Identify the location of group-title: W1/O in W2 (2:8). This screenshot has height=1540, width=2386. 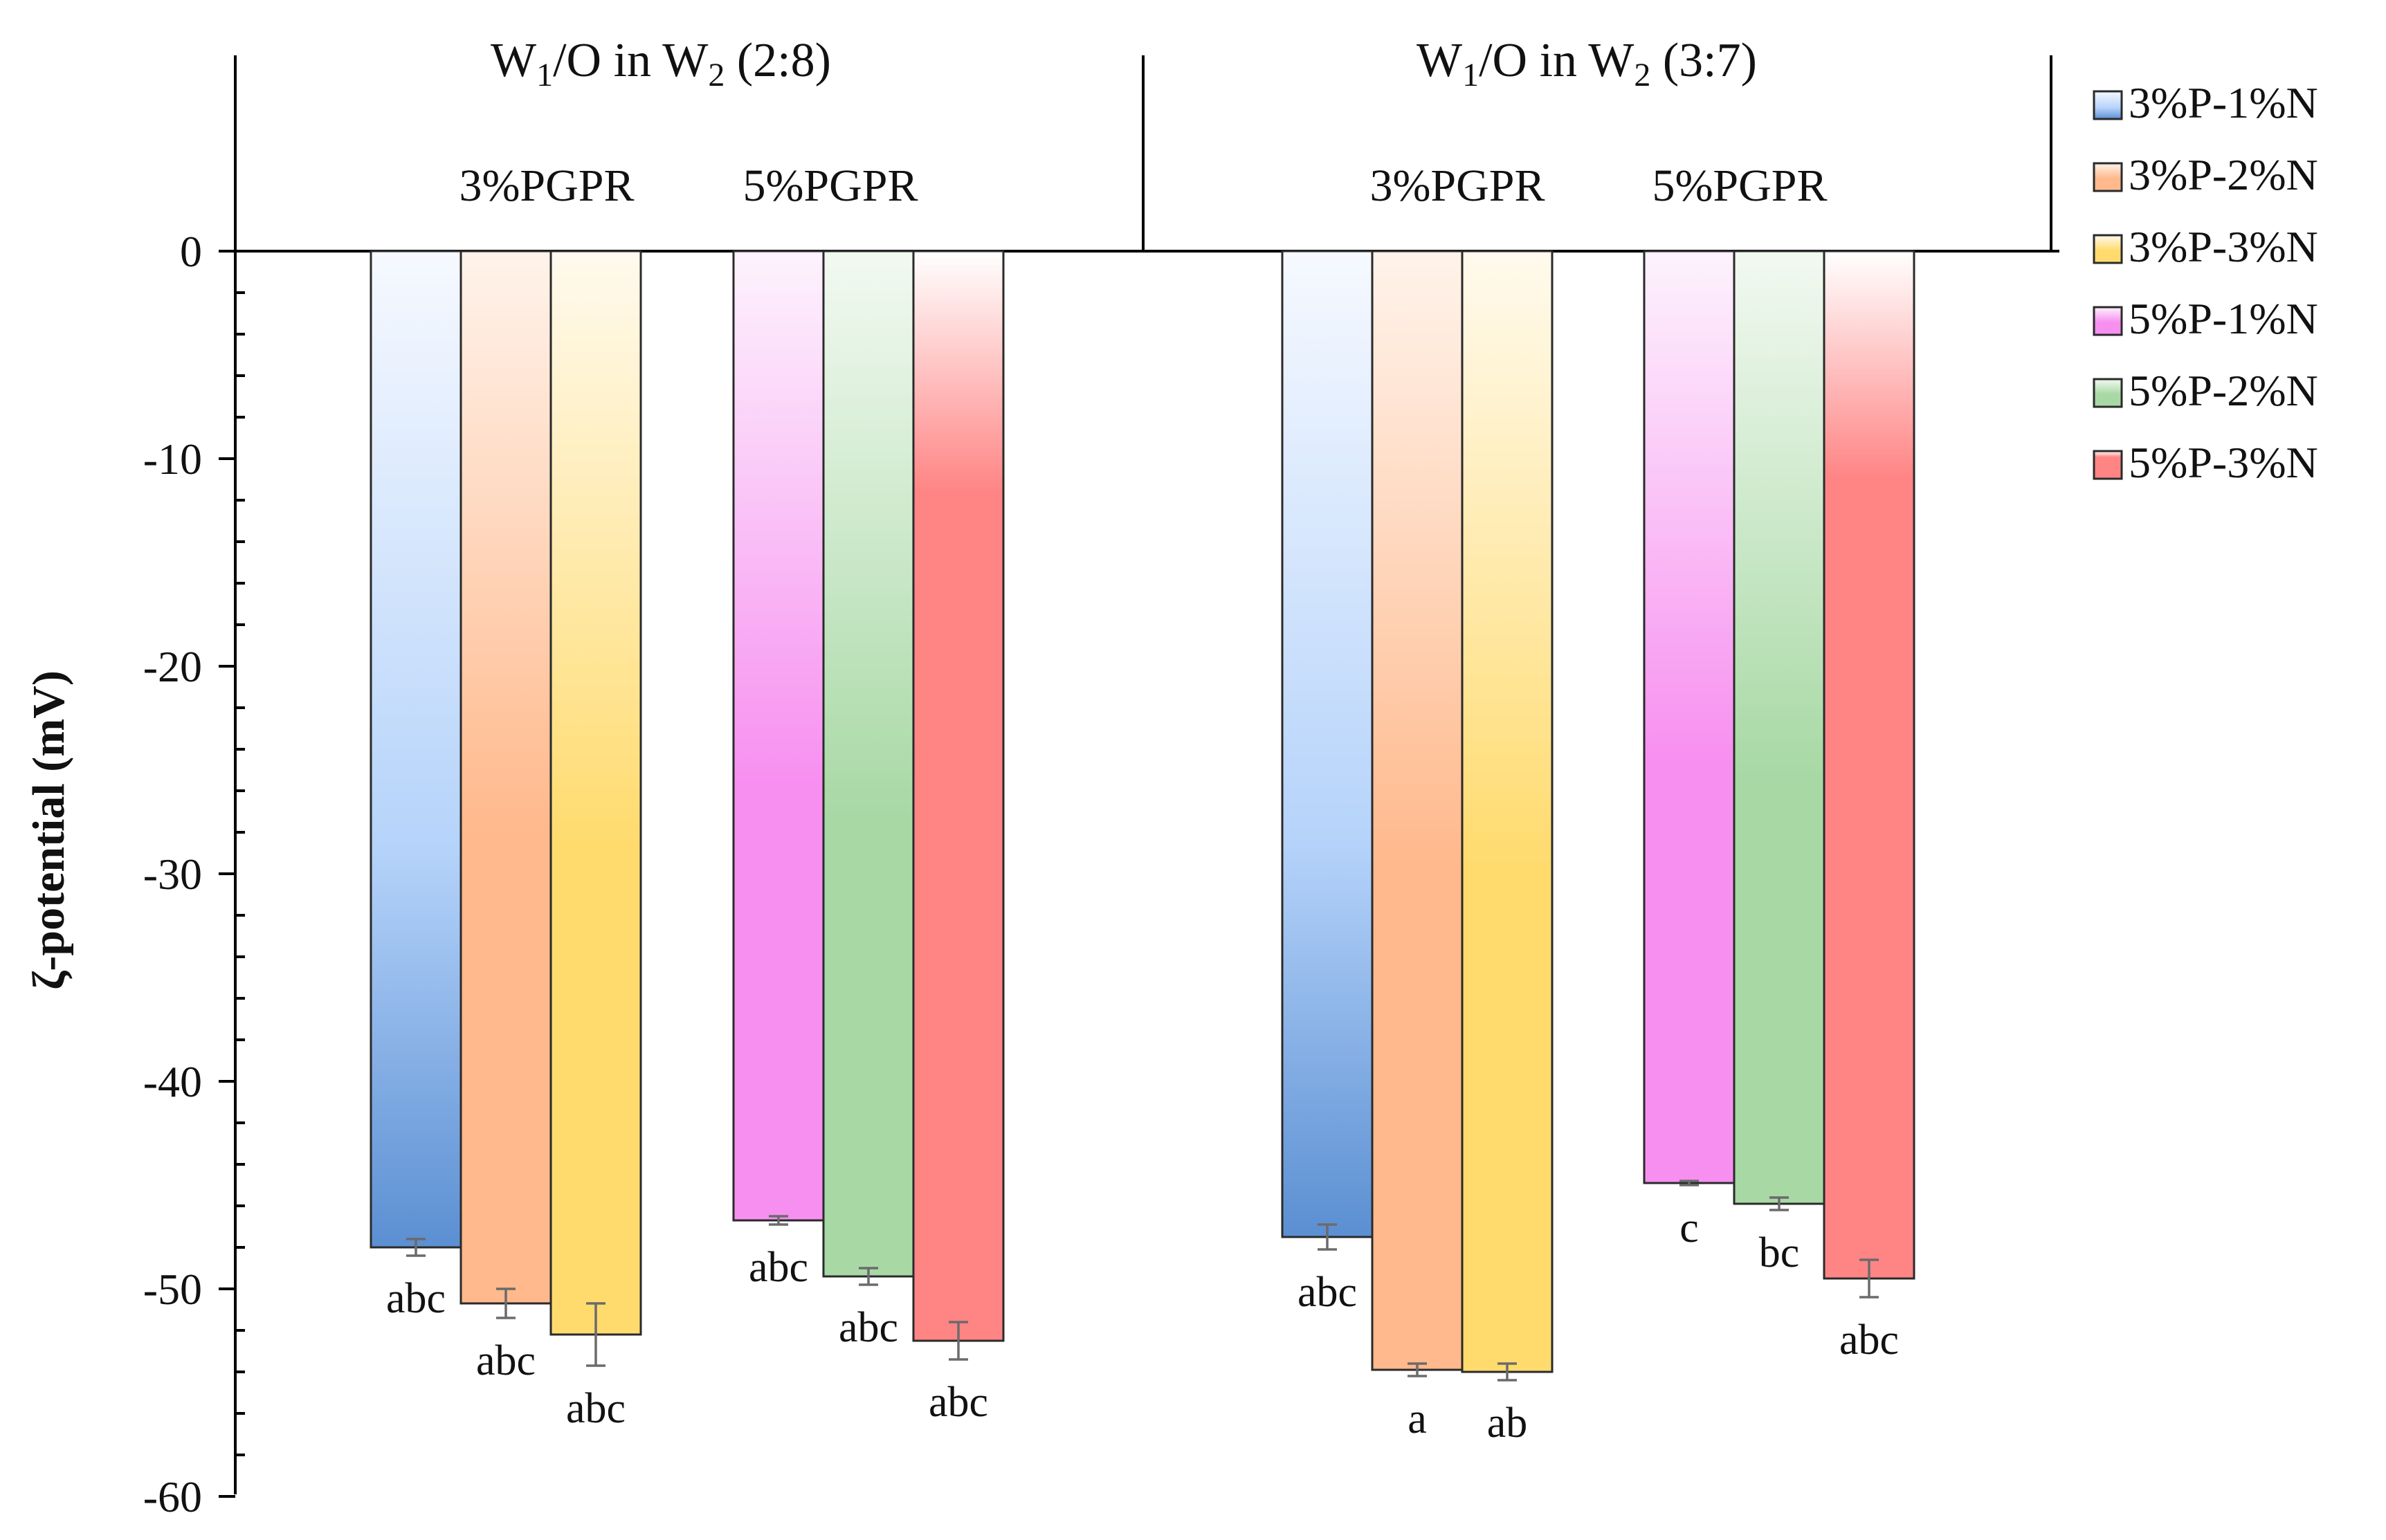
(661, 63).